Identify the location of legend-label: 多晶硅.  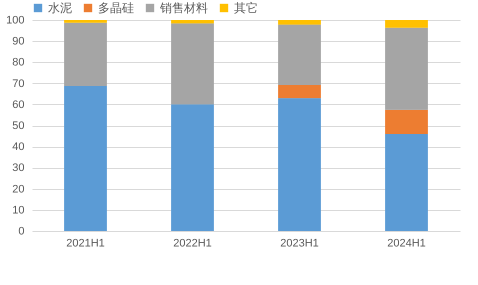
(116, 8).